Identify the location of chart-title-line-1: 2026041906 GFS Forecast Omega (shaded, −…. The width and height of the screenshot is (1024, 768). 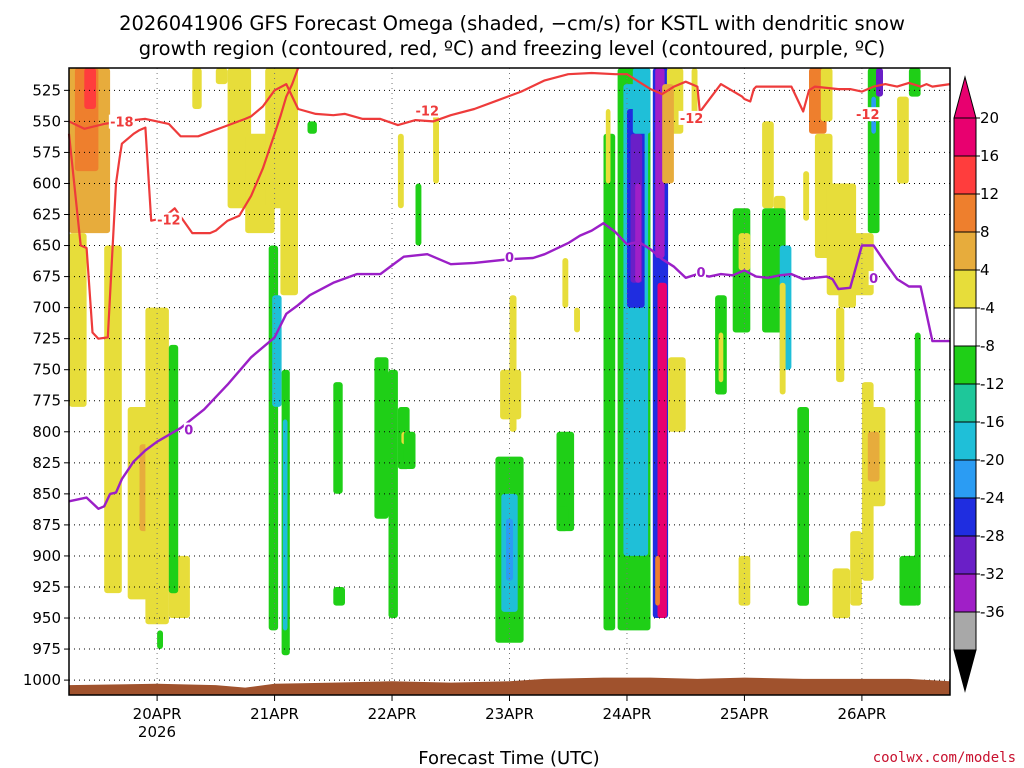
(512, 23).